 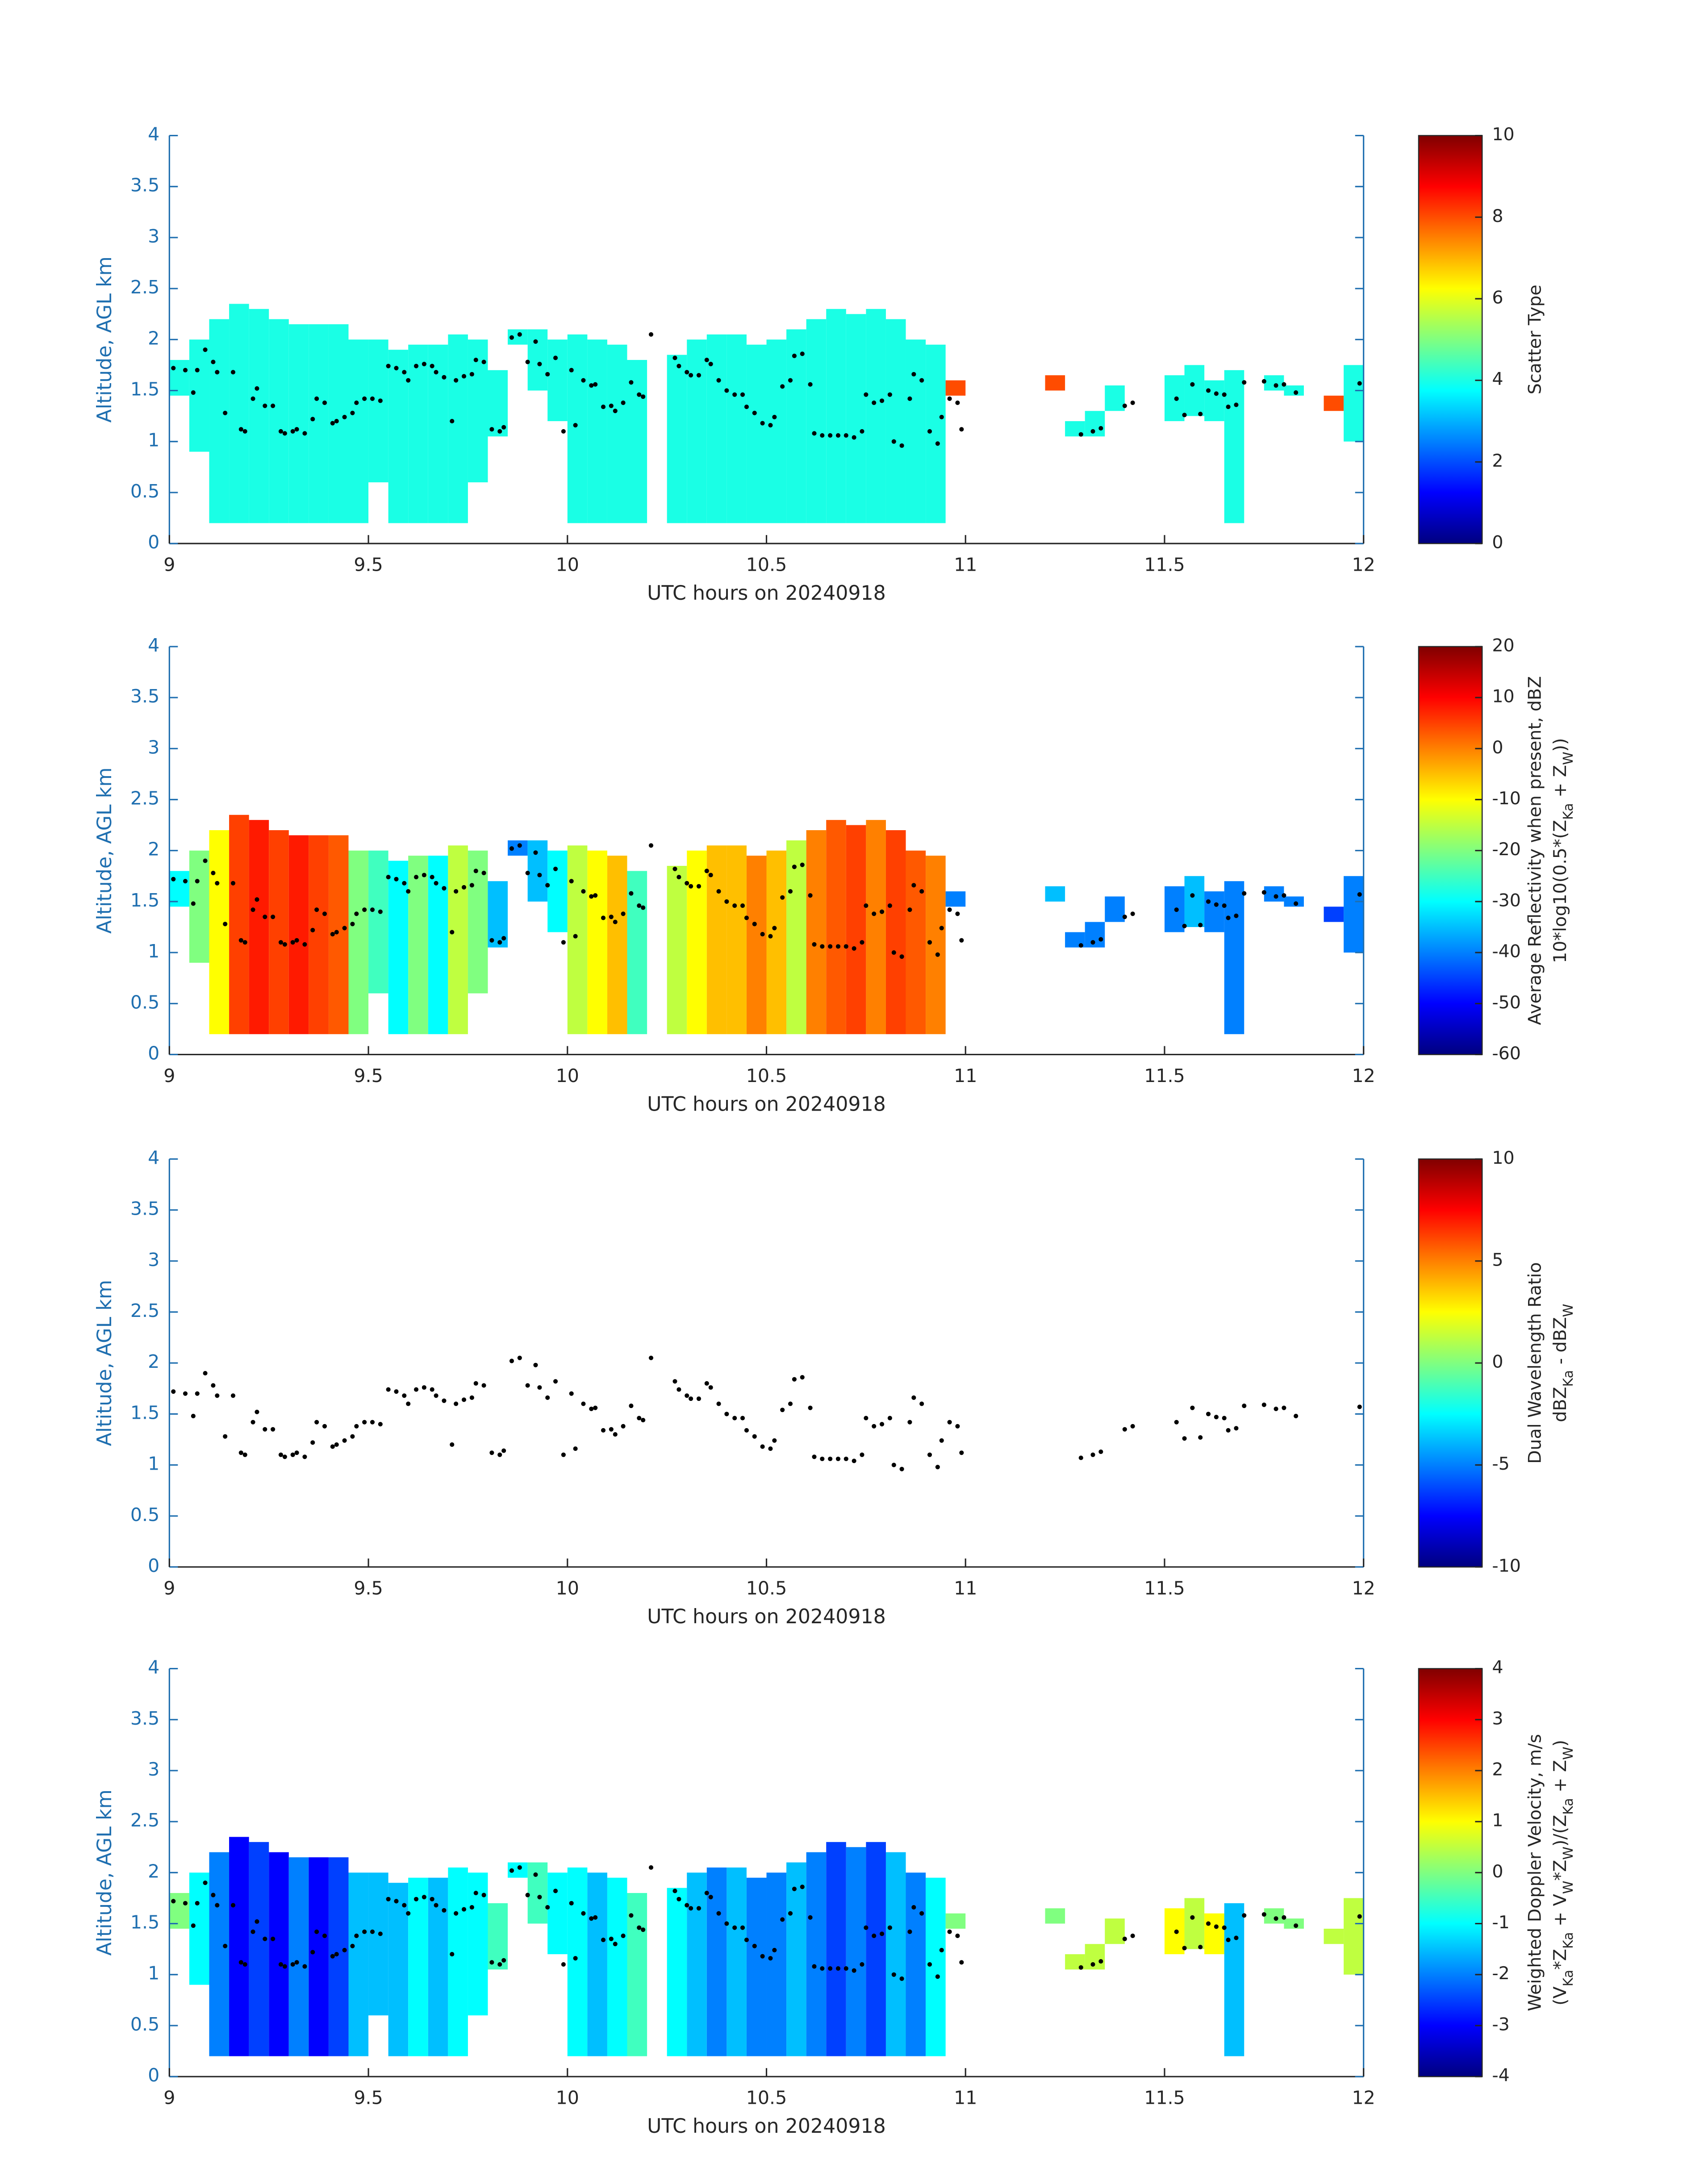 What do you see at coordinates (1568, 1887) in the screenshot?
I see `colorbar-label-subscript: W` at bounding box center [1568, 1887].